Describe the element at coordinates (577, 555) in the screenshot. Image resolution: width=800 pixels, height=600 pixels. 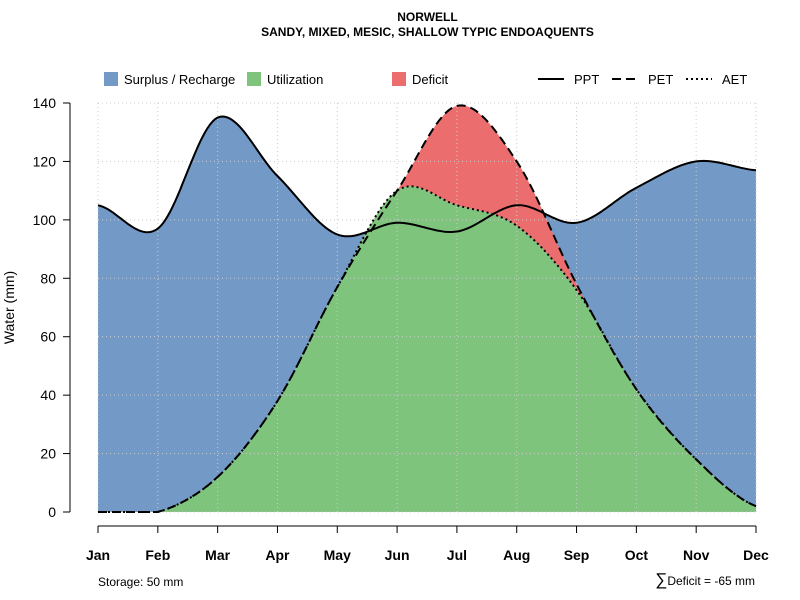
I see `x-tick-label: Sep` at that location.